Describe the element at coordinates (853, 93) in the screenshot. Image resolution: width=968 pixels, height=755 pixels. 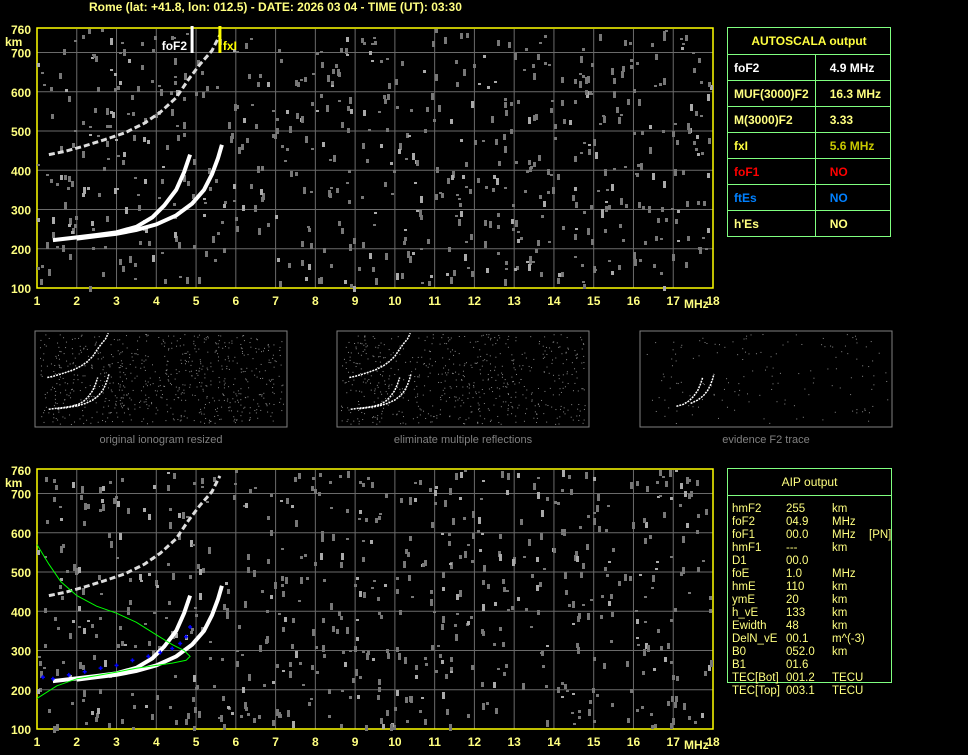
I see `autoscala-value: 16.3 MHz` at that location.